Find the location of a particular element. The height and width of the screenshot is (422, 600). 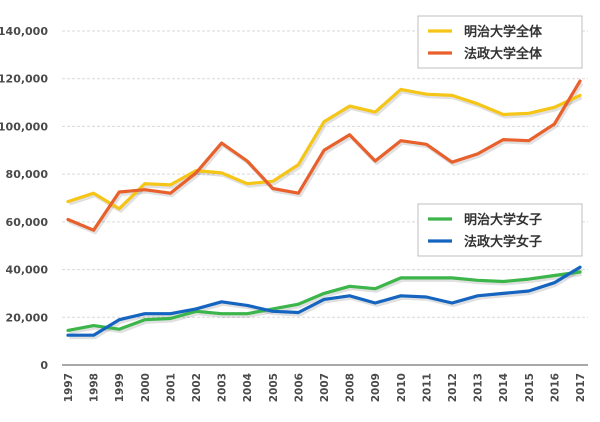

x-tick-label: 2012 is located at coordinates (453, 387).